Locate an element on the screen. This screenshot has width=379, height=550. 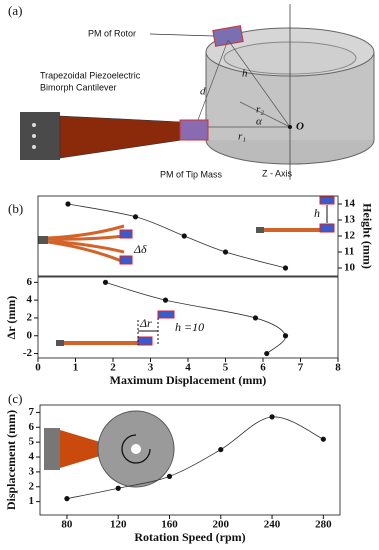
inset-b-top is located at coordinates (186, 230).